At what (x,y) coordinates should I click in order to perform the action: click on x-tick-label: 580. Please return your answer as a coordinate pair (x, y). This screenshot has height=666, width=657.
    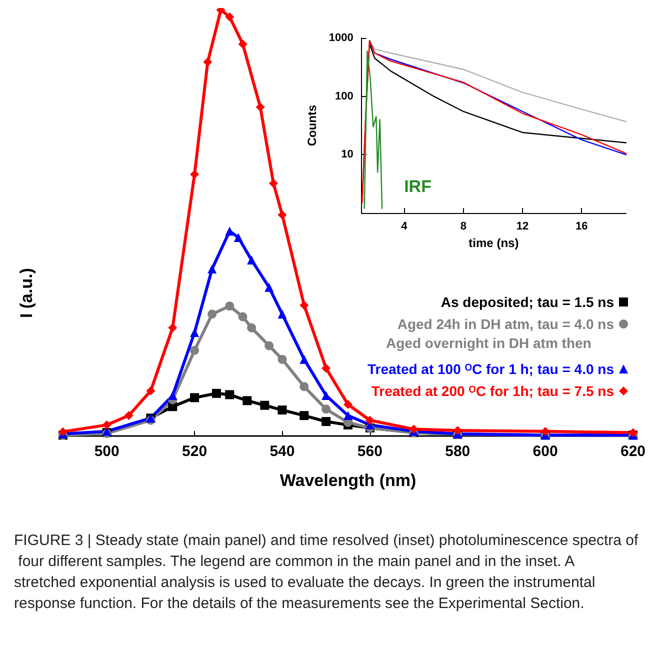
    Looking at the image, I should click on (457, 451).